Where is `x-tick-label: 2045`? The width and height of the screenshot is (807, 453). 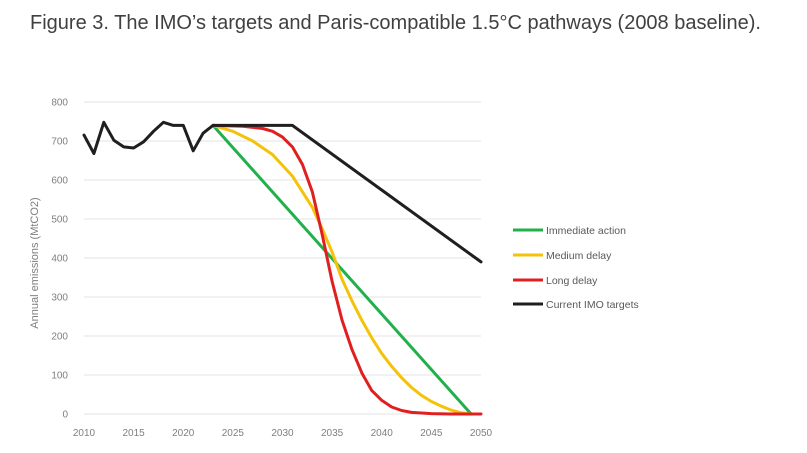 x-tick-label: 2045 is located at coordinates (431, 433).